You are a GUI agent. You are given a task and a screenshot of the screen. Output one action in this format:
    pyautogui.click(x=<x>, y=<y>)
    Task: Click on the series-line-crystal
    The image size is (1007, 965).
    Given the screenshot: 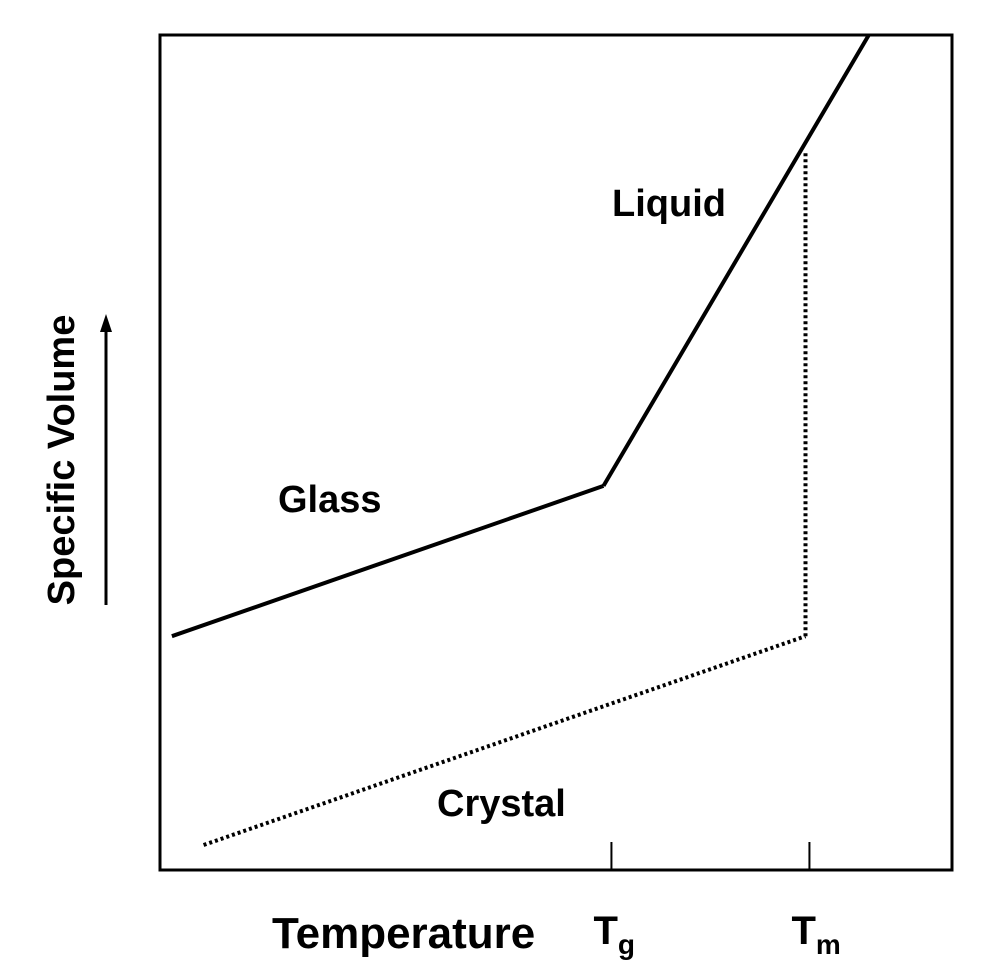 What is the action you would take?
    pyautogui.click(x=504, y=740)
    